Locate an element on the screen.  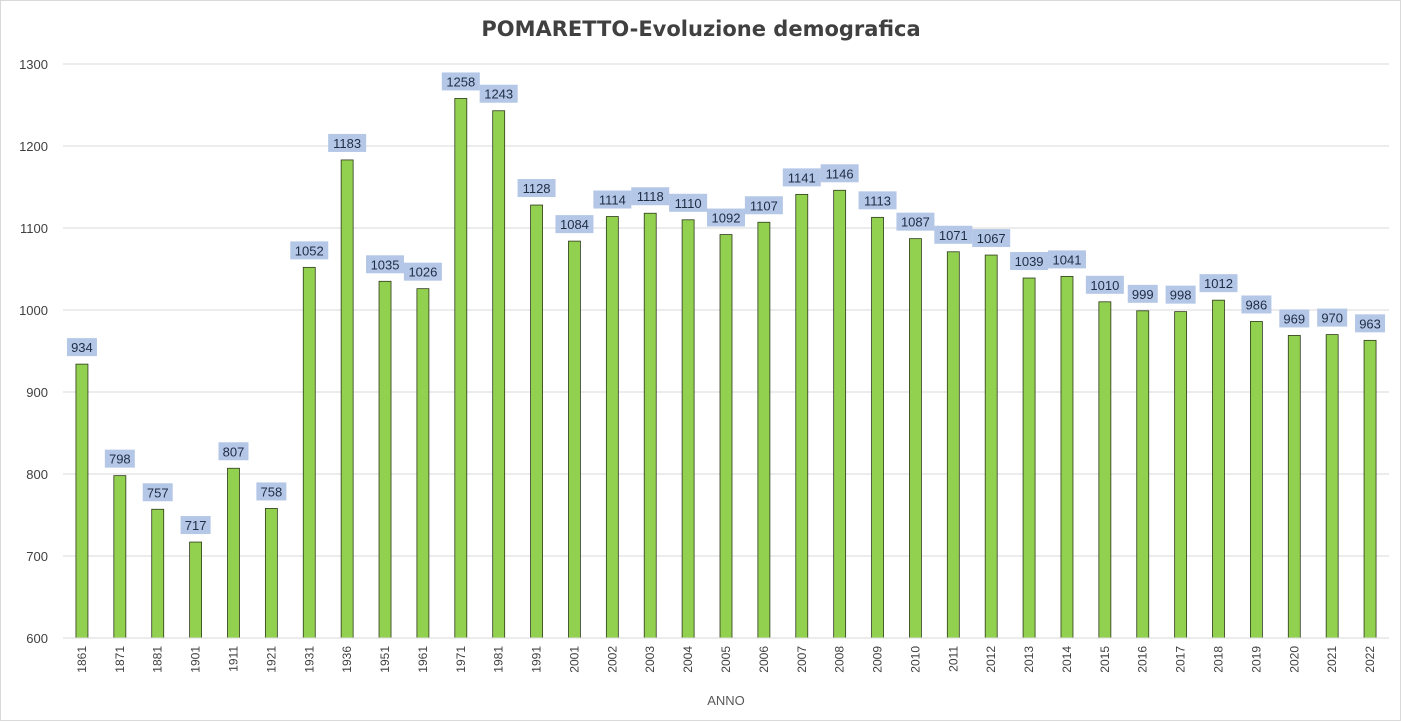
data-label: 757 is located at coordinates (158, 492).